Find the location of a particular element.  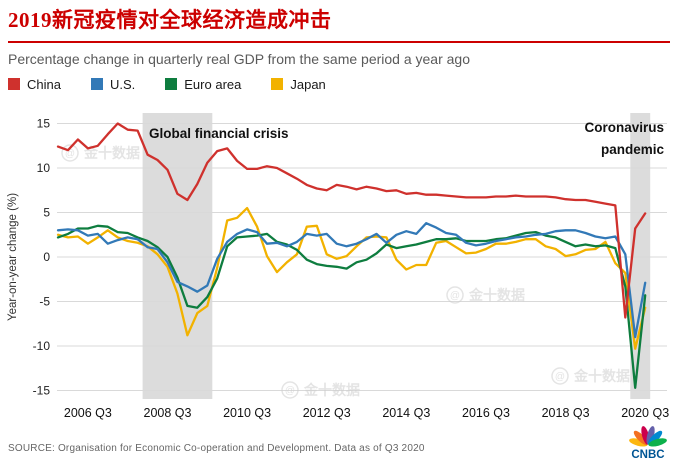

y-tick-label: -10 is located at coordinates (42, 346).